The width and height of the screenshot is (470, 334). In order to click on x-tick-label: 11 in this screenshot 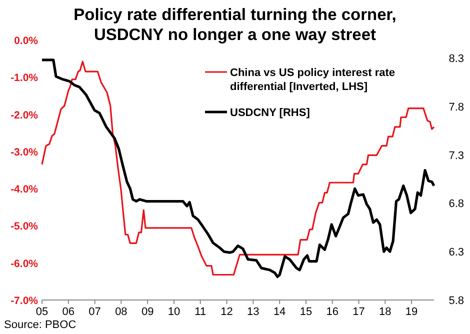, I will do `click(200, 312)`.